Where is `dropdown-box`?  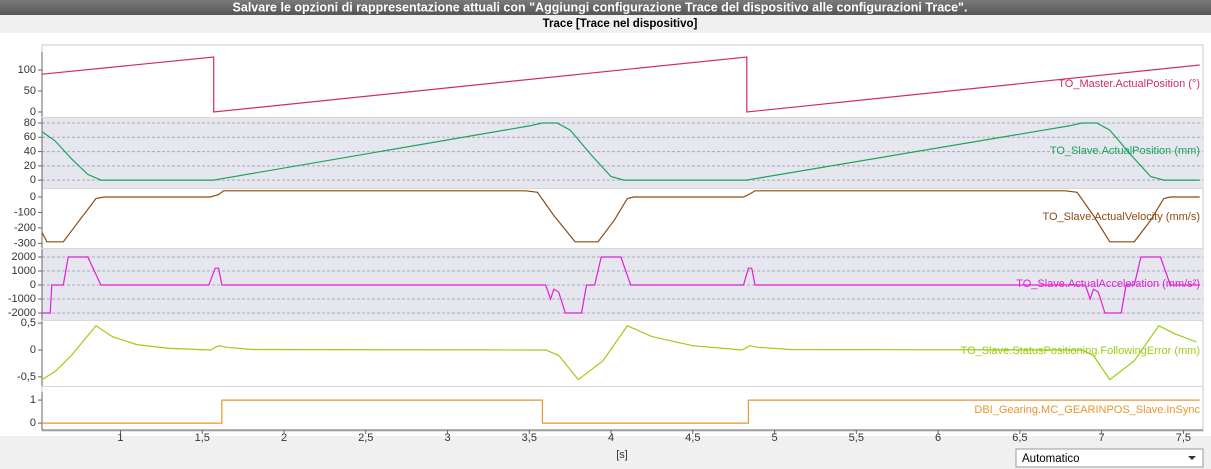
dropdown-box is located at coordinates (1109, 458).